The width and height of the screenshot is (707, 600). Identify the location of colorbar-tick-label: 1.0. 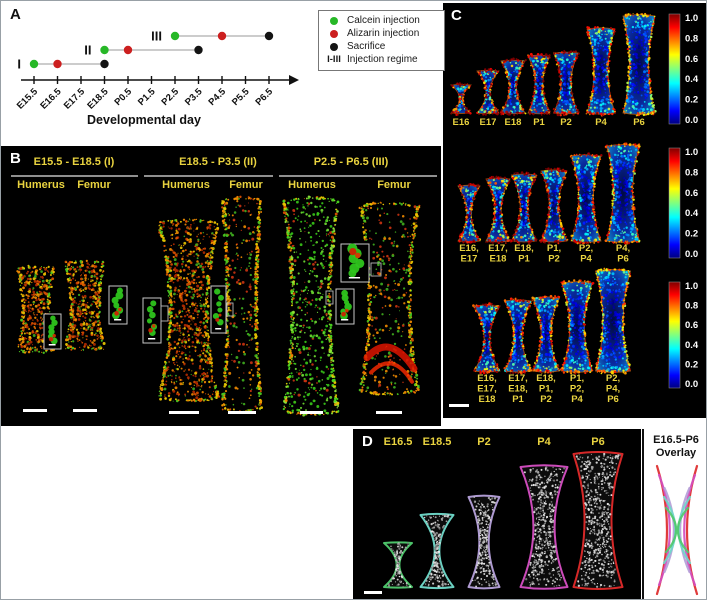
(691, 286).